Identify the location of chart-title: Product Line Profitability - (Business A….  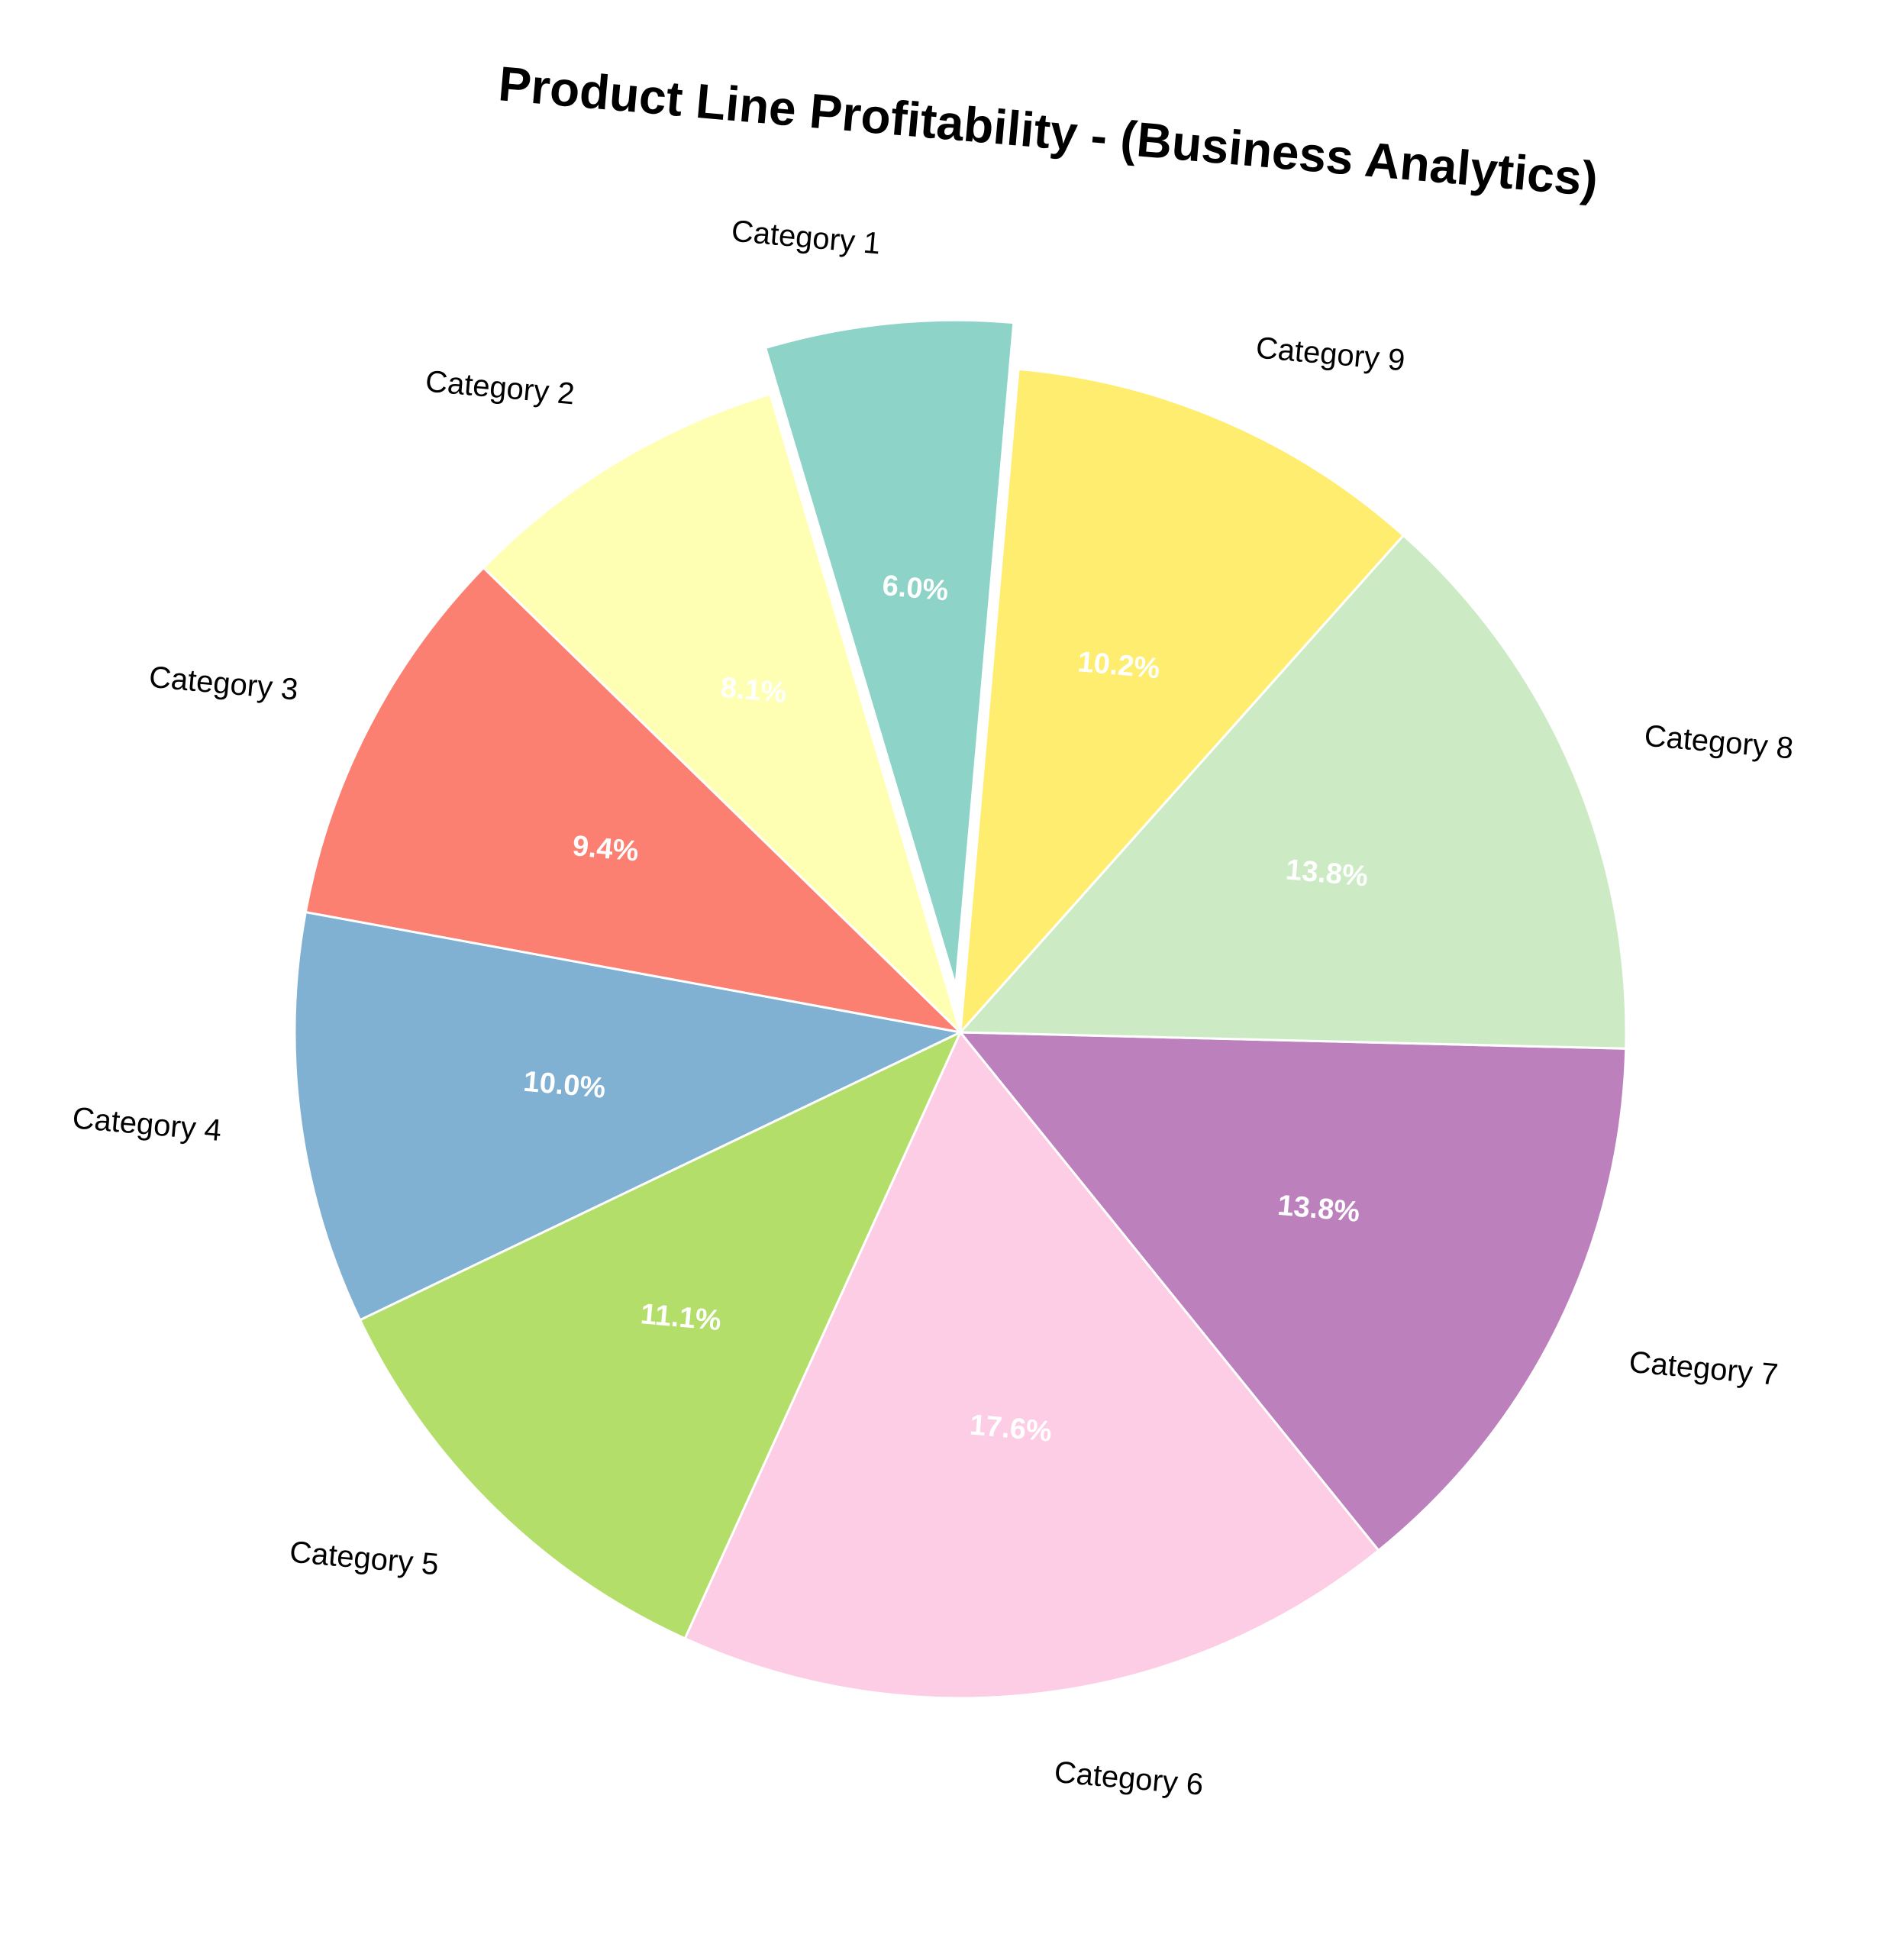
(1048, 131).